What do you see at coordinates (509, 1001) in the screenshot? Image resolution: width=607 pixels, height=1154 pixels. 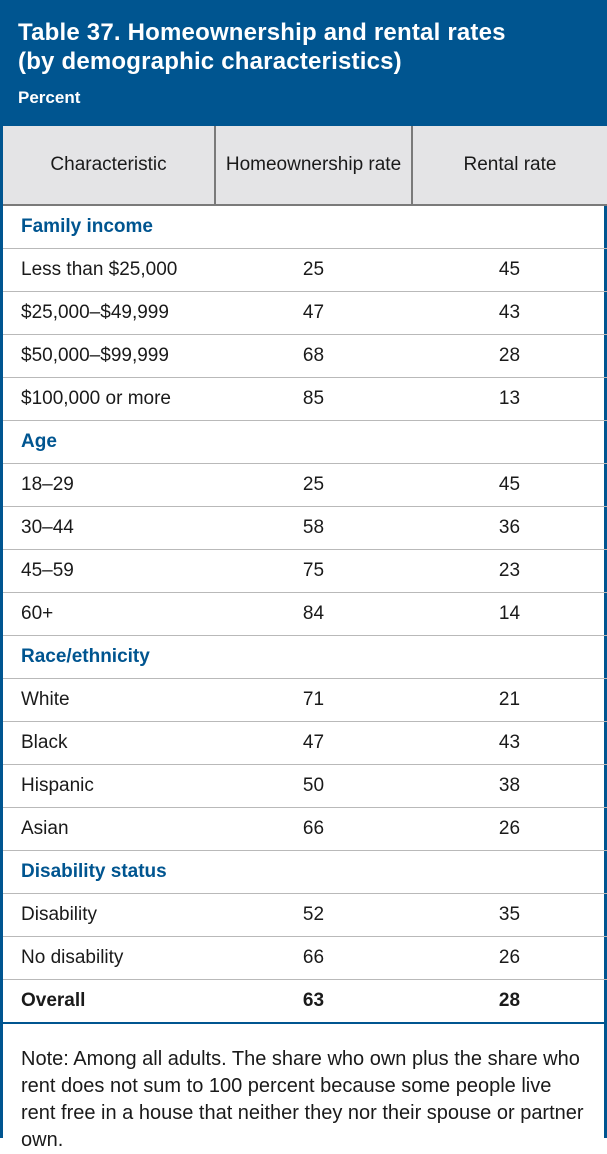 I see `overall-rental-value: 28` at bounding box center [509, 1001].